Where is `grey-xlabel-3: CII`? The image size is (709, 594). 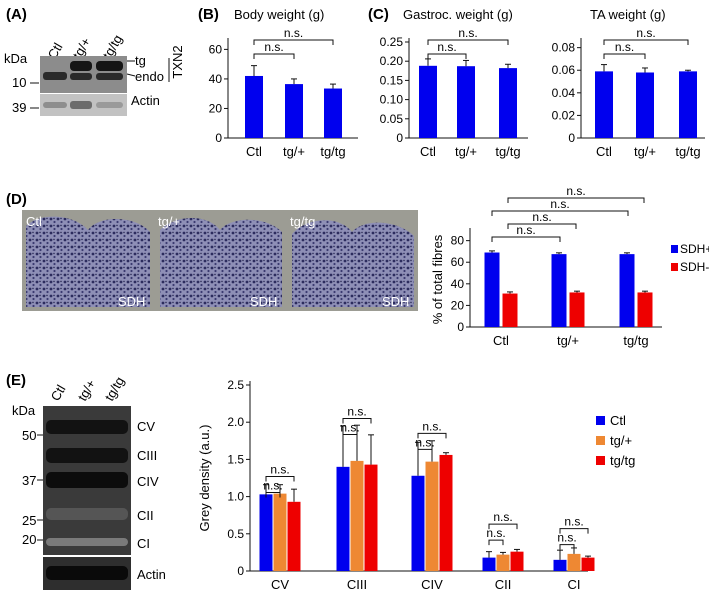 grey-xlabel-3: CII is located at coordinates (503, 584).